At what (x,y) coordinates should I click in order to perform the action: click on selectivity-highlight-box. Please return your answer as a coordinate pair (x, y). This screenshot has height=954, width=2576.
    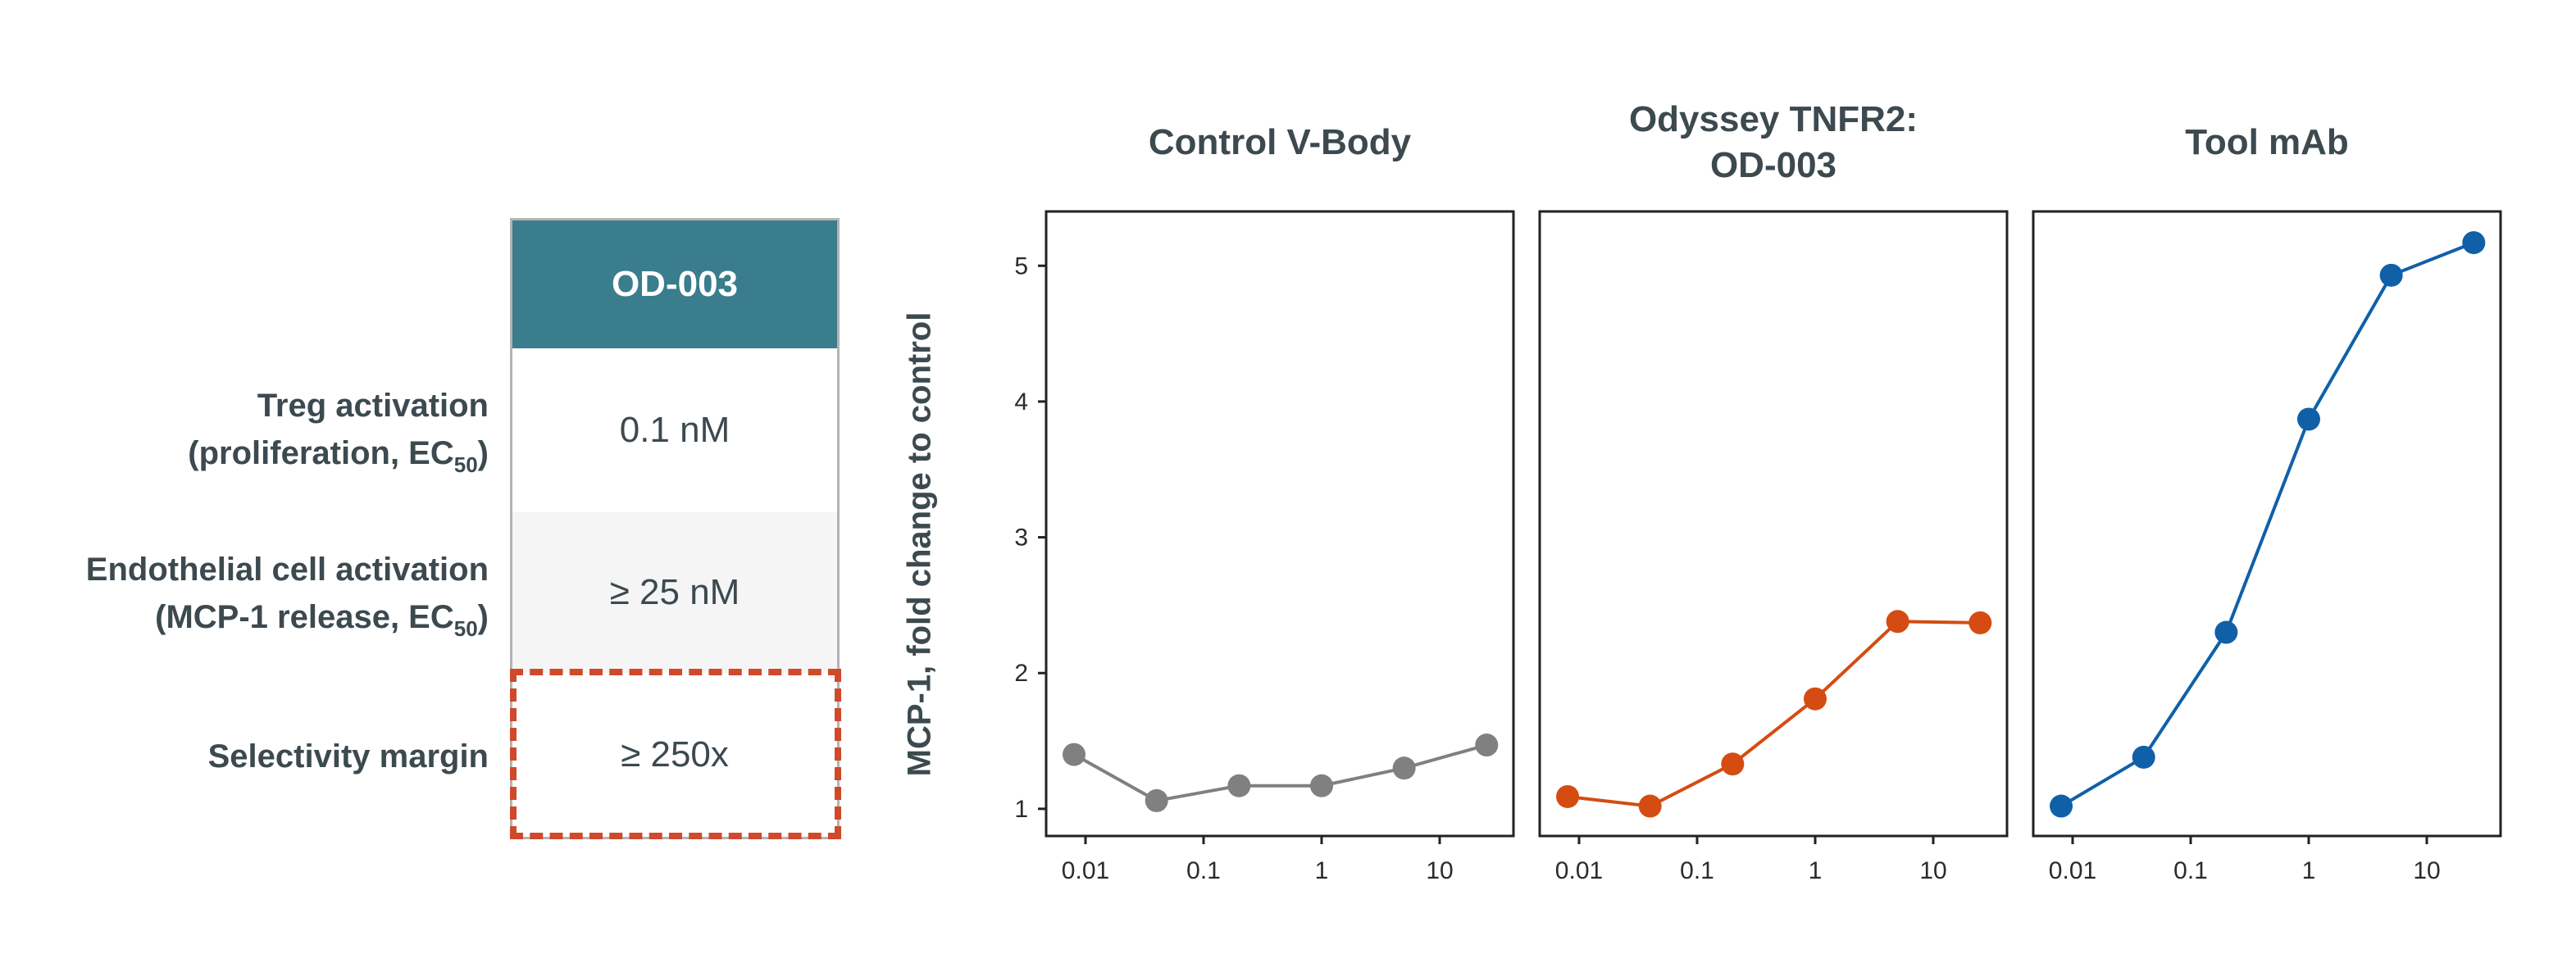
    Looking at the image, I should click on (676, 754).